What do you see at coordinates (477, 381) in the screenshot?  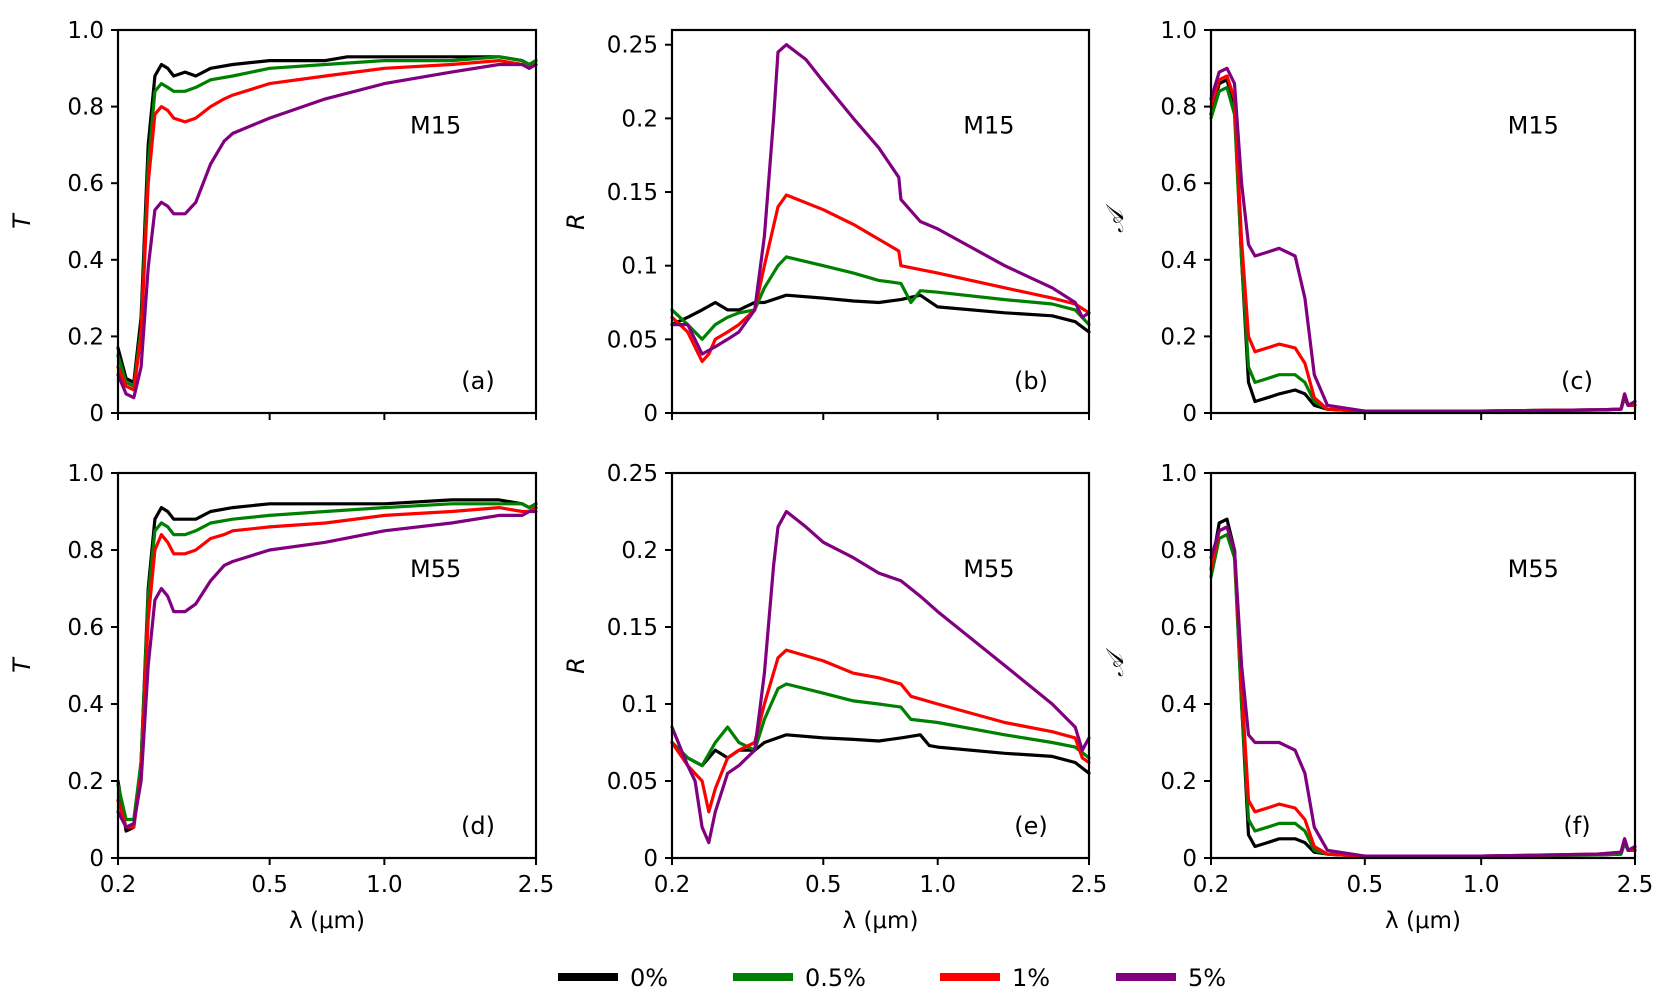 I see `panel-tag: (a)` at bounding box center [477, 381].